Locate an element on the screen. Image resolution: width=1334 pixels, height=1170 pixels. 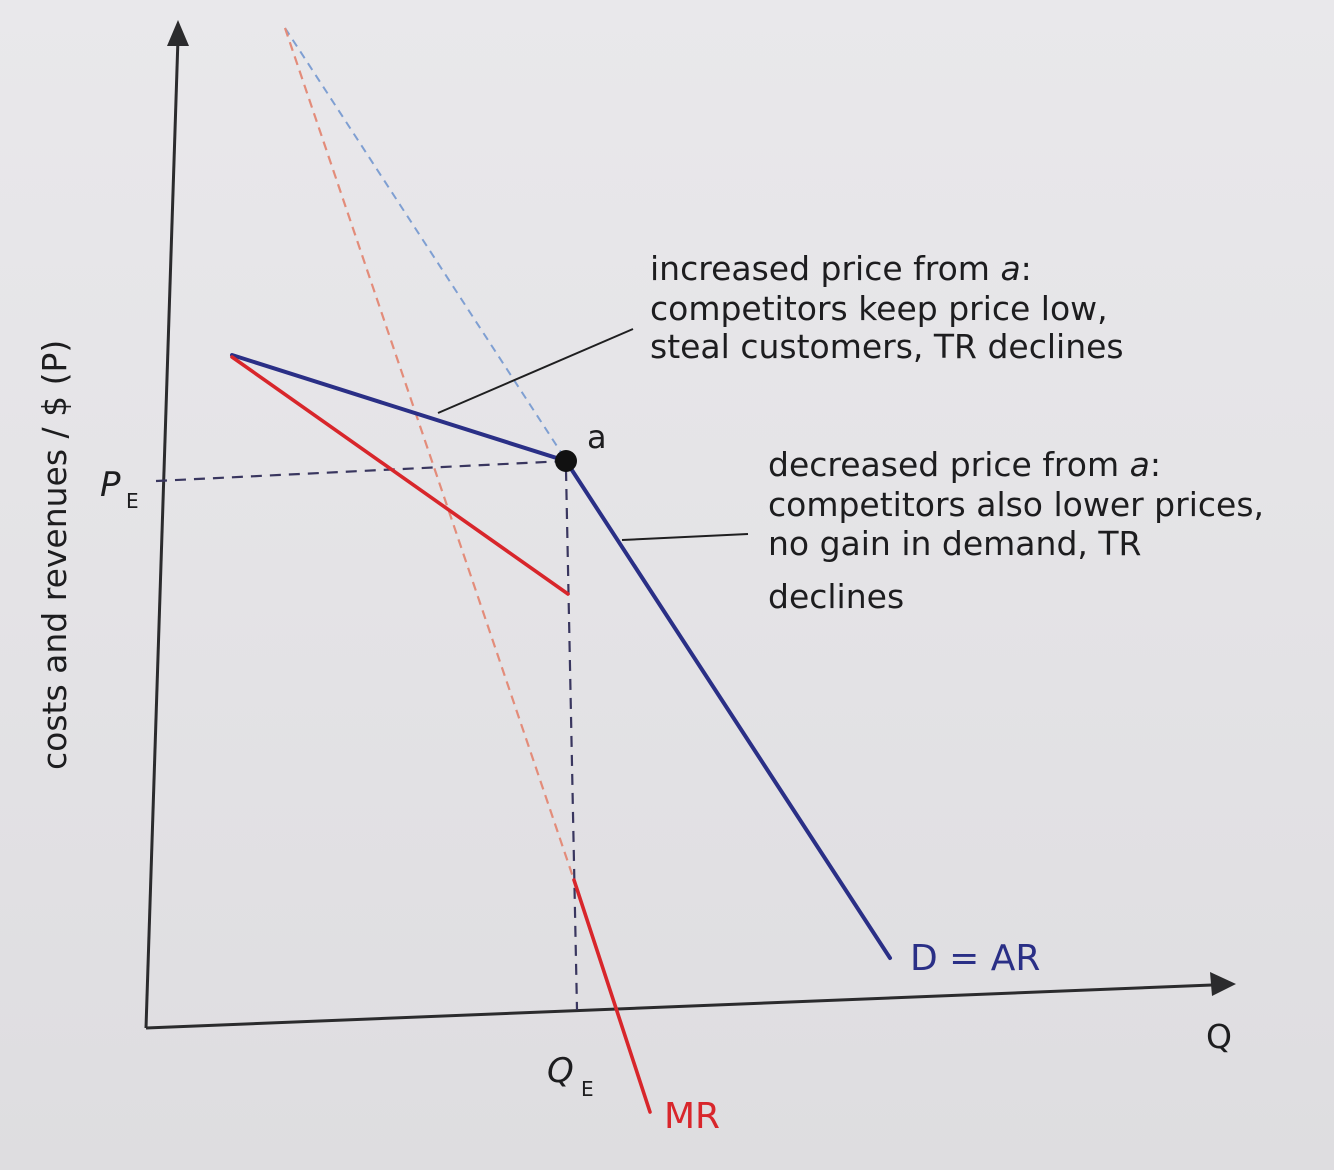
kink-point-a is located at coordinates (566, 461).